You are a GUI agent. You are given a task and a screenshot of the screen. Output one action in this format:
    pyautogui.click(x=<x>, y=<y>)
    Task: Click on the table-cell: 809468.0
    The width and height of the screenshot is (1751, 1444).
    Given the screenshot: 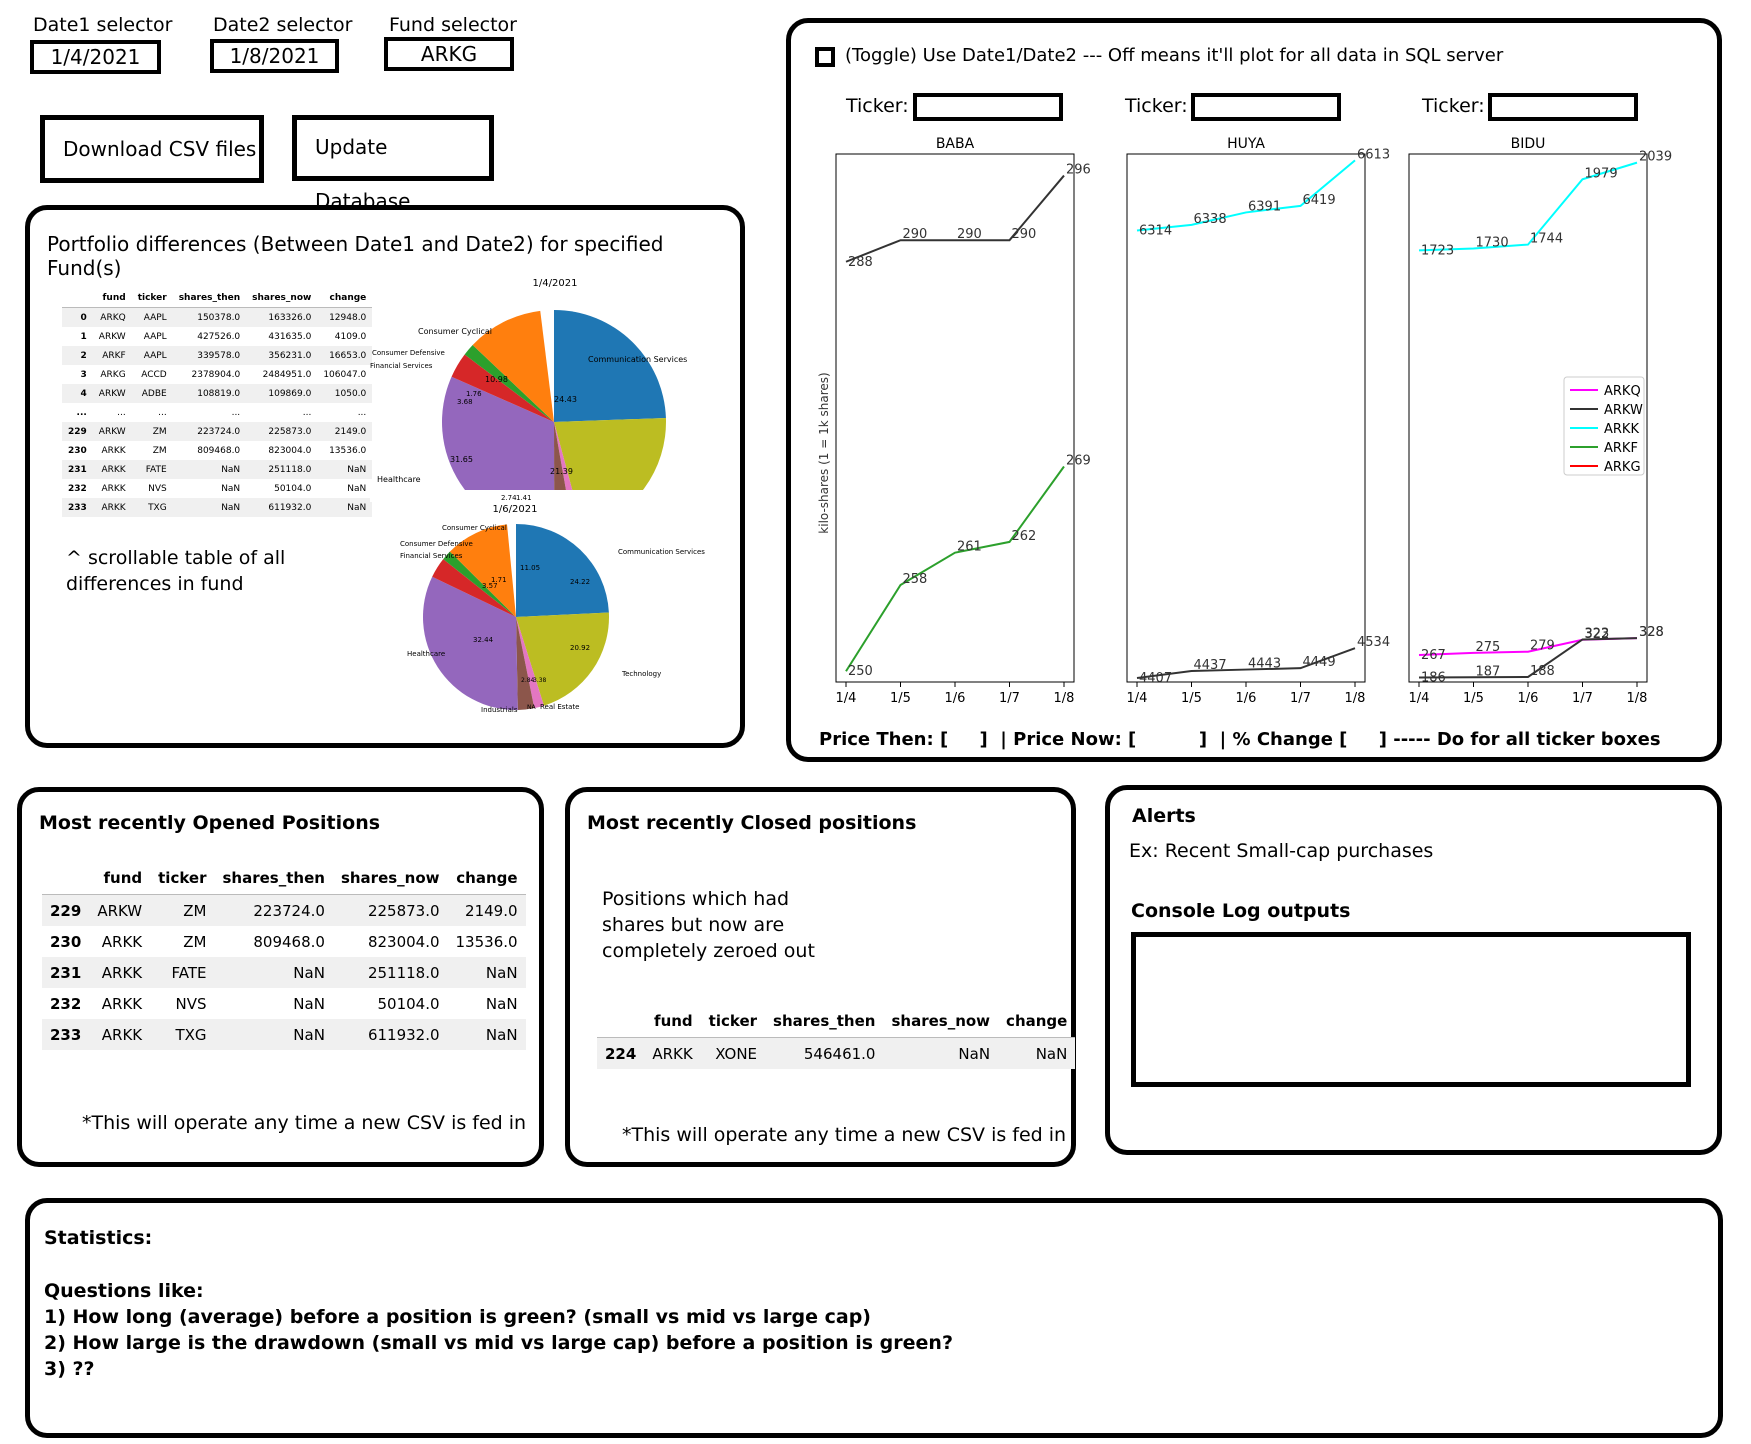 What is the action you would take?
    pyautogui.click(x=219, y=450)
    